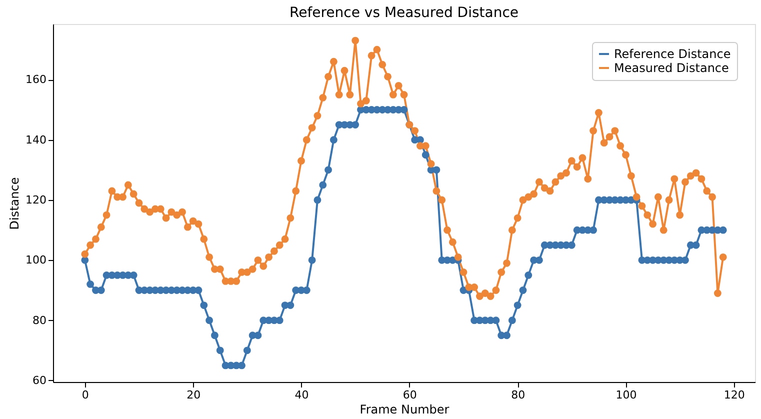  What do you see at coordinates (39, 320) in the screenshot?
I see `y-tick-label: 80` at bounding box center [39, 320].